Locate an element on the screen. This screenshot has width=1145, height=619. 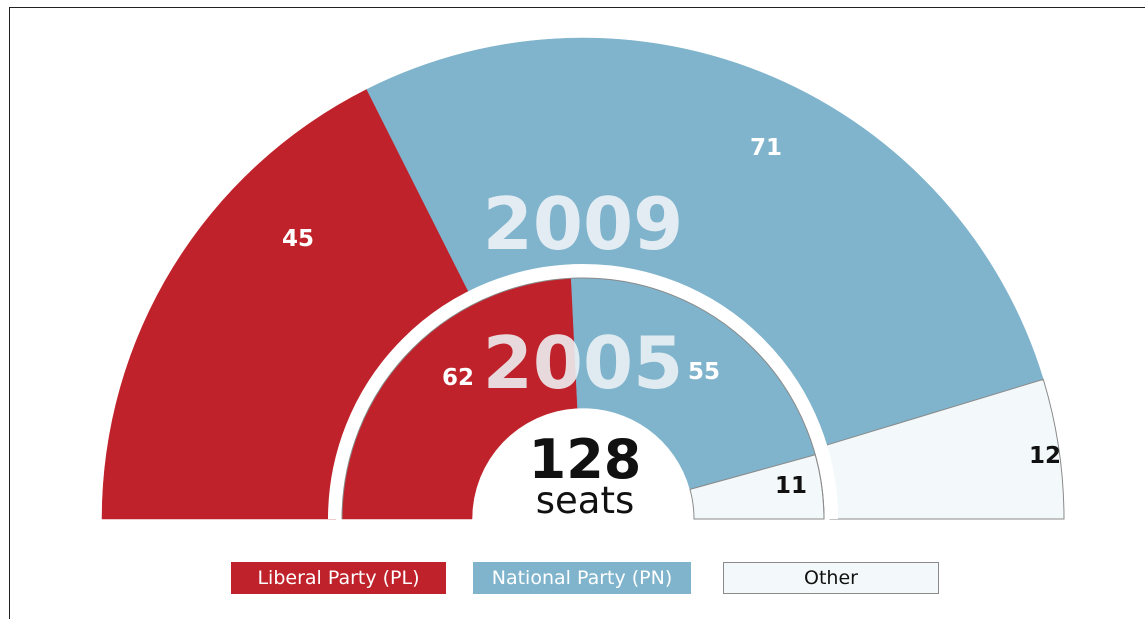
ring-2009-value-other: 12 is located at coordinates (1045, 456).